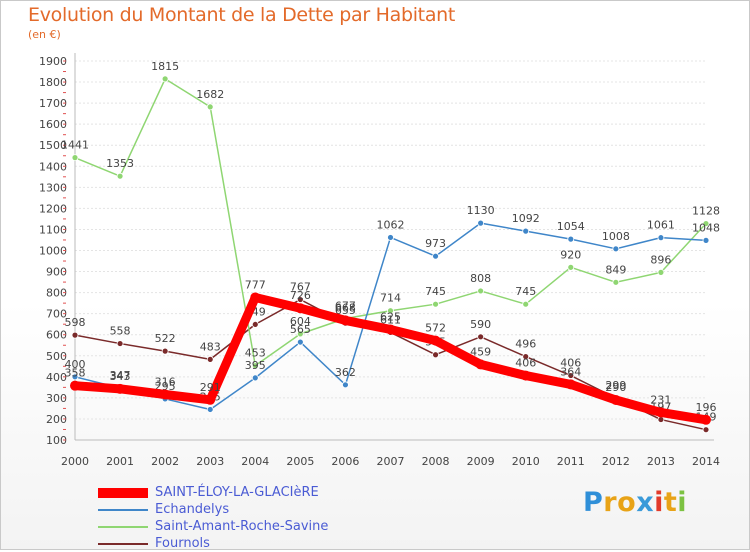 This screenshot has height=552, width=750. What do you see at coordinates (525, 344) in the screenshot?
I see `data-label: 496` at bounding box center [525, 344].